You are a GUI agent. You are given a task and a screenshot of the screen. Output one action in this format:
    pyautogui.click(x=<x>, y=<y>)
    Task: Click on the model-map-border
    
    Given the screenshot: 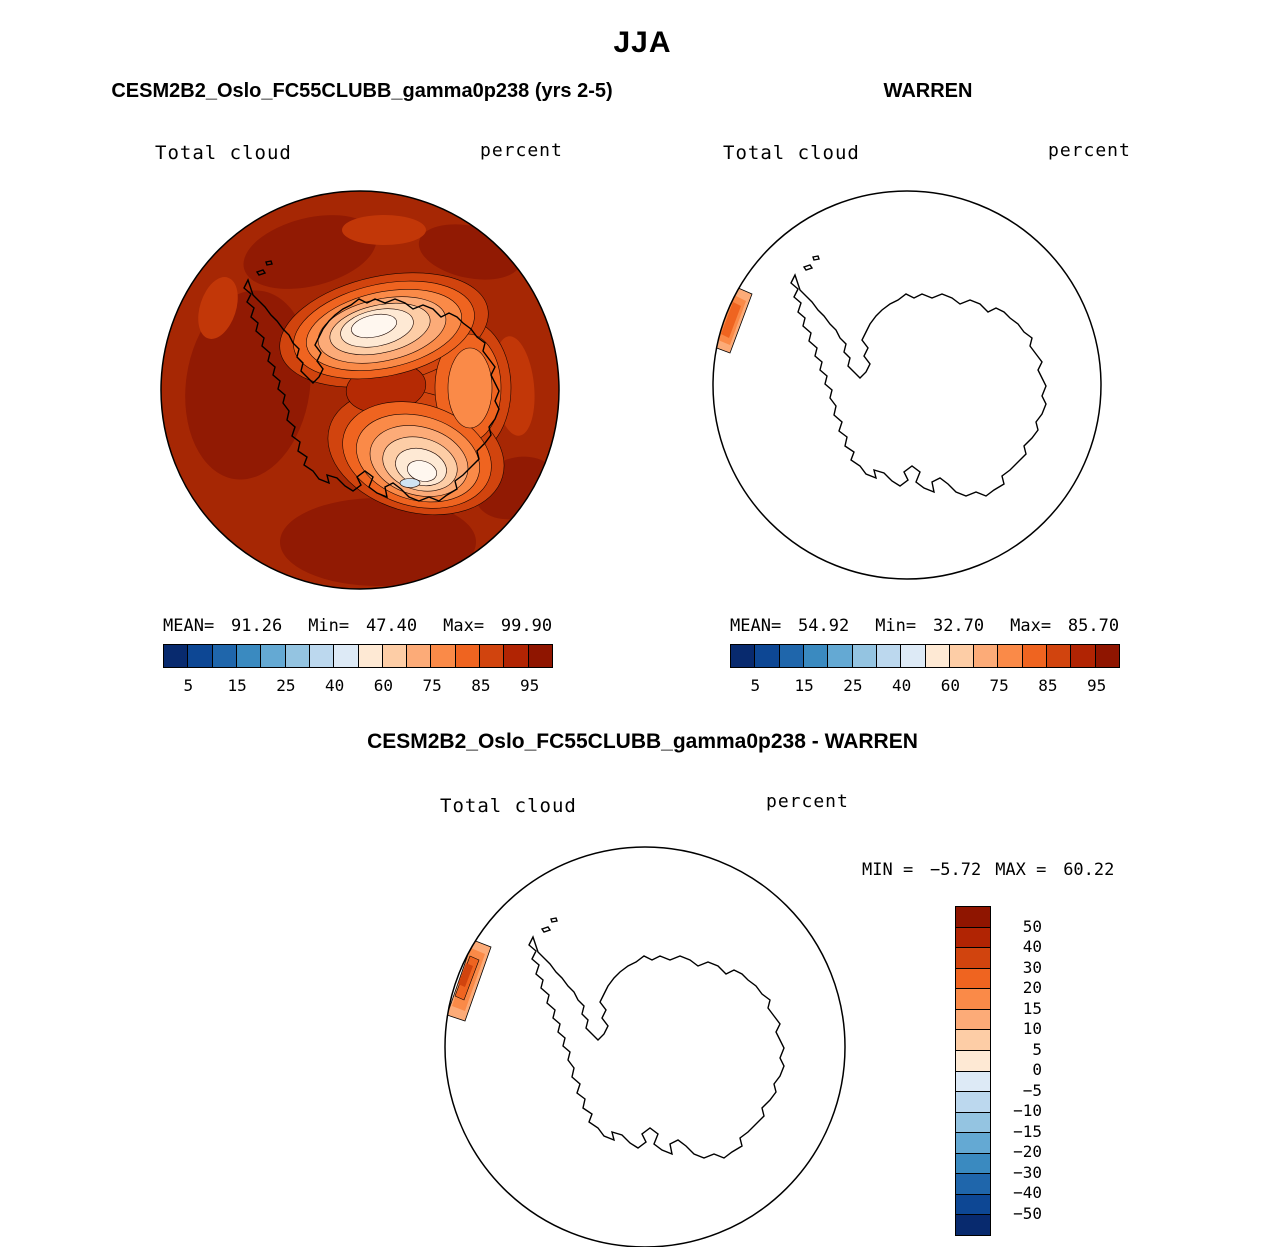 What is the action you would take?
    pyautogui.click(x=360, y=390)
    